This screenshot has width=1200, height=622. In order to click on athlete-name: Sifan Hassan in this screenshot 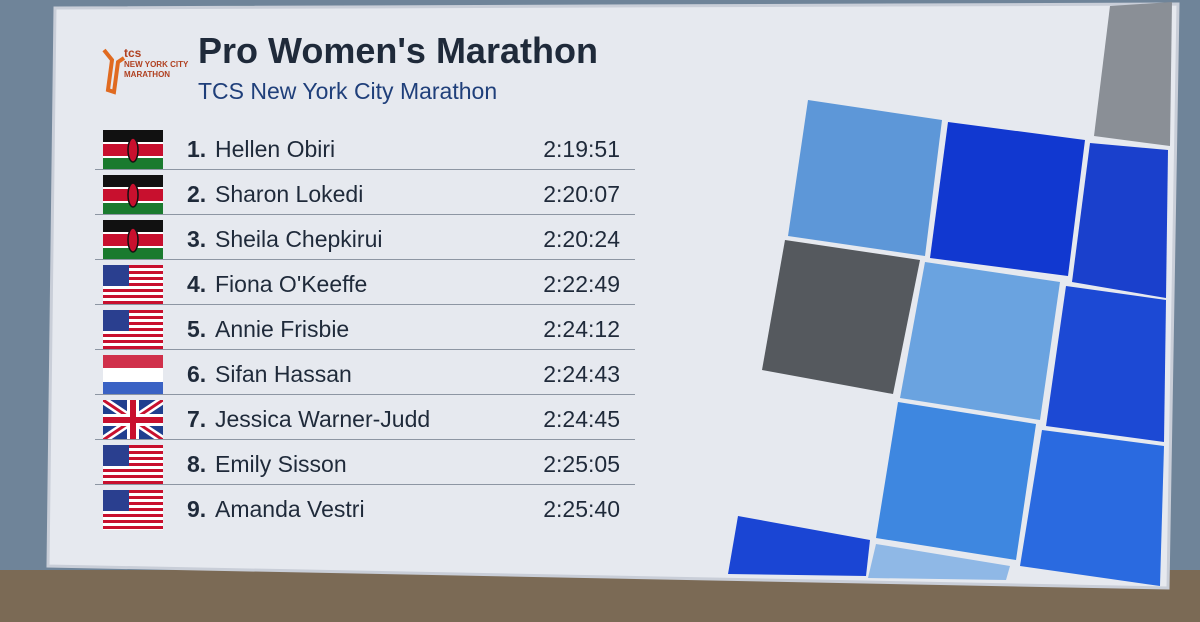, I will do `click(283, 374)`.